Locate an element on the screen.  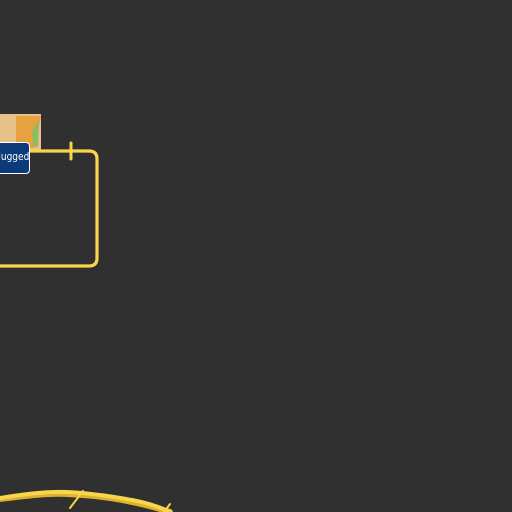
bottom-road-group is located at coordinates (86, 500).